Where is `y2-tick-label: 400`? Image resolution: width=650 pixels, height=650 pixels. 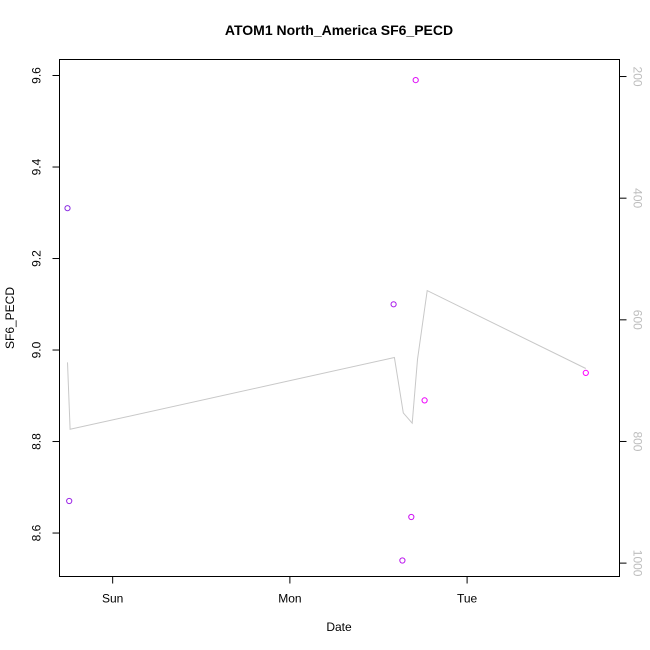 y2-tick-label: 400 is located at coordinates (638, 198).